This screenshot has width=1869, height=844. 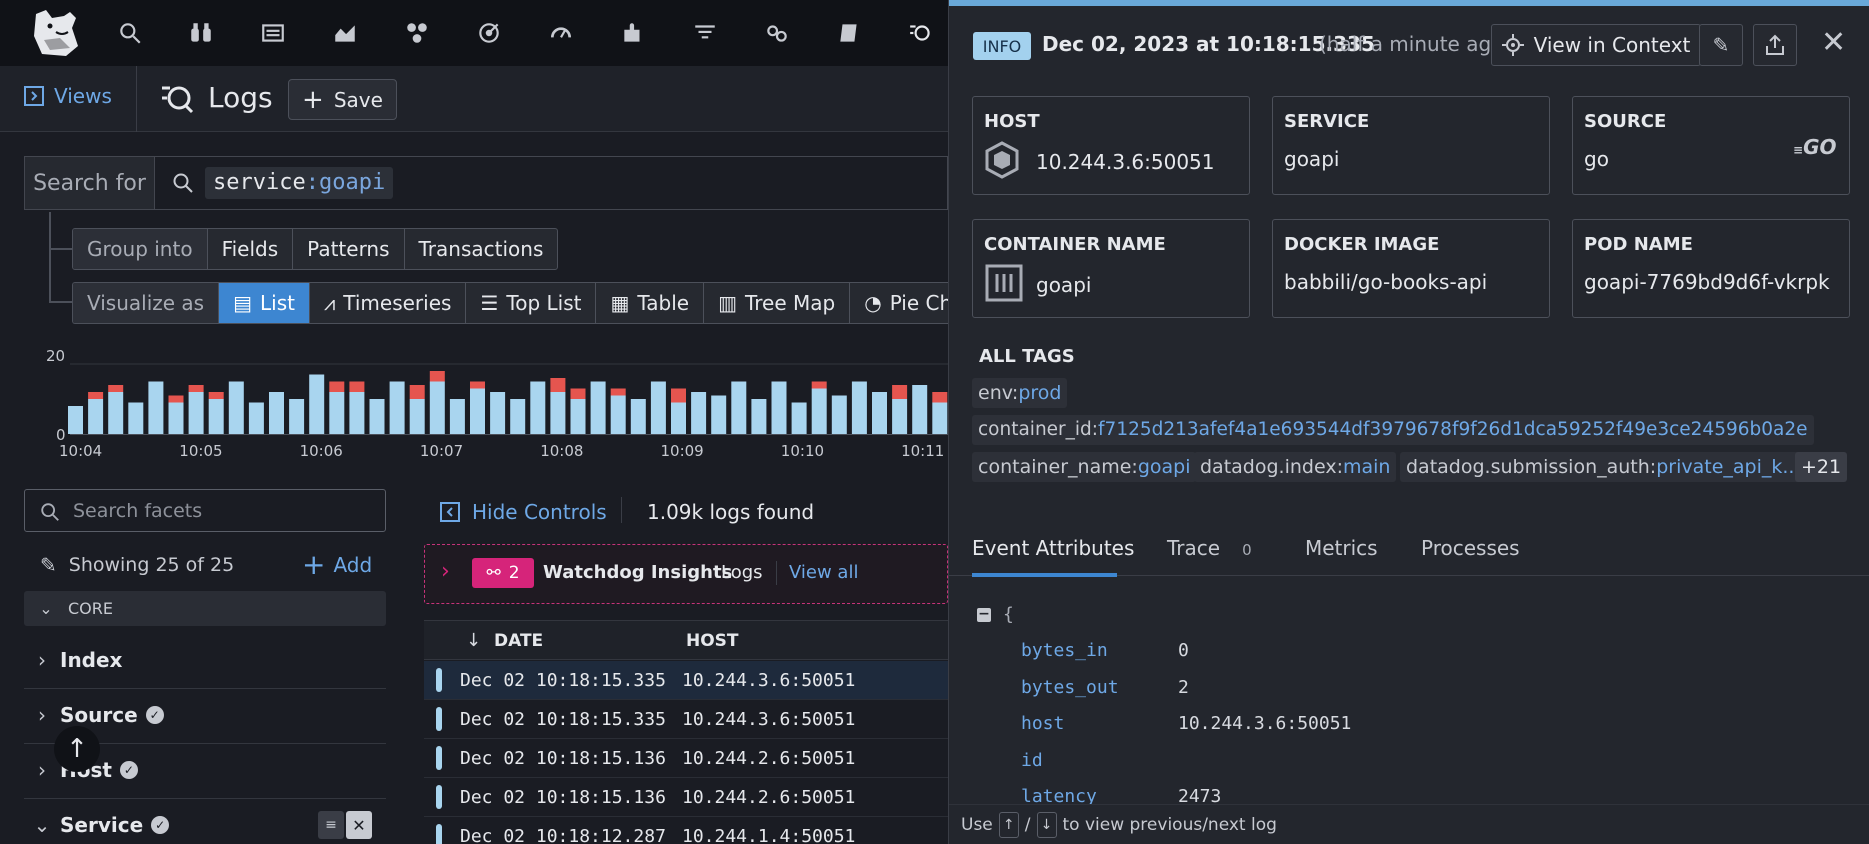 What do you see at coordinates (417, 33) in the screenshot?
I see `infrastructure-icon` at bounding box center [417, 33].